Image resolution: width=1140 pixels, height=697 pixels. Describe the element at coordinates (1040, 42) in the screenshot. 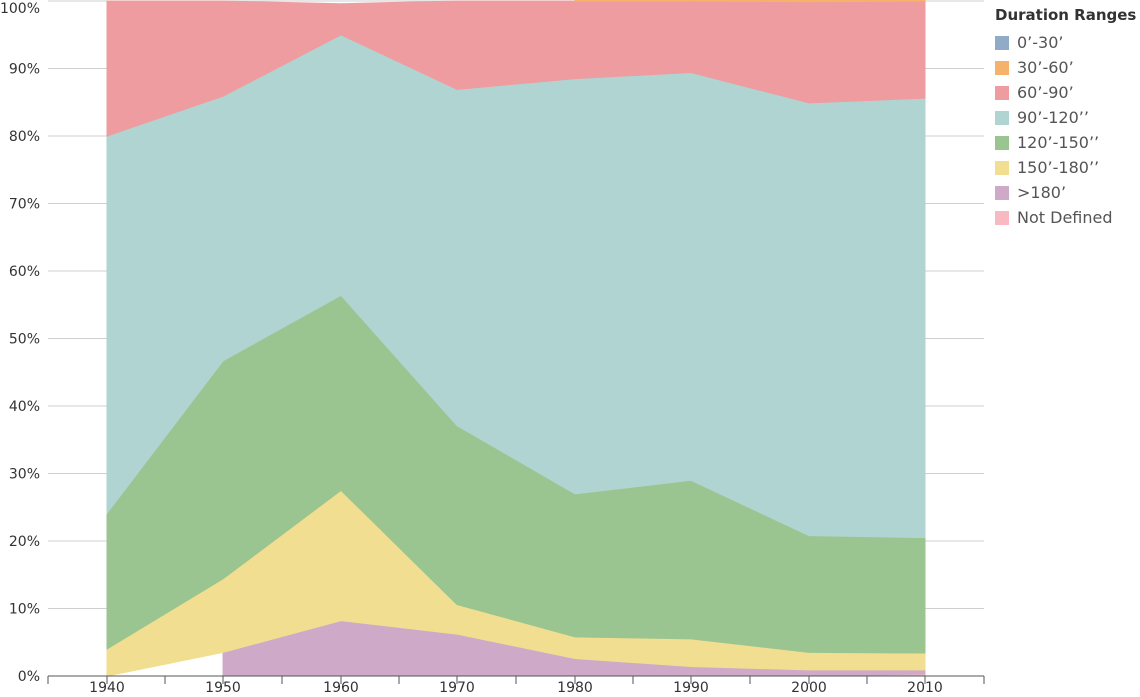

I see `legend-label: 0’-30’` at that location.